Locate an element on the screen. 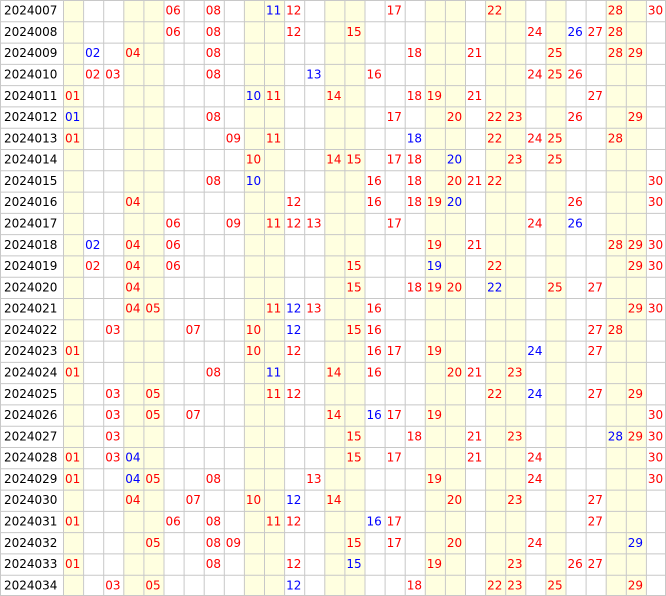 The image size is (666, 596). issue-label: 2024016 is located at coordinates (30, 202).